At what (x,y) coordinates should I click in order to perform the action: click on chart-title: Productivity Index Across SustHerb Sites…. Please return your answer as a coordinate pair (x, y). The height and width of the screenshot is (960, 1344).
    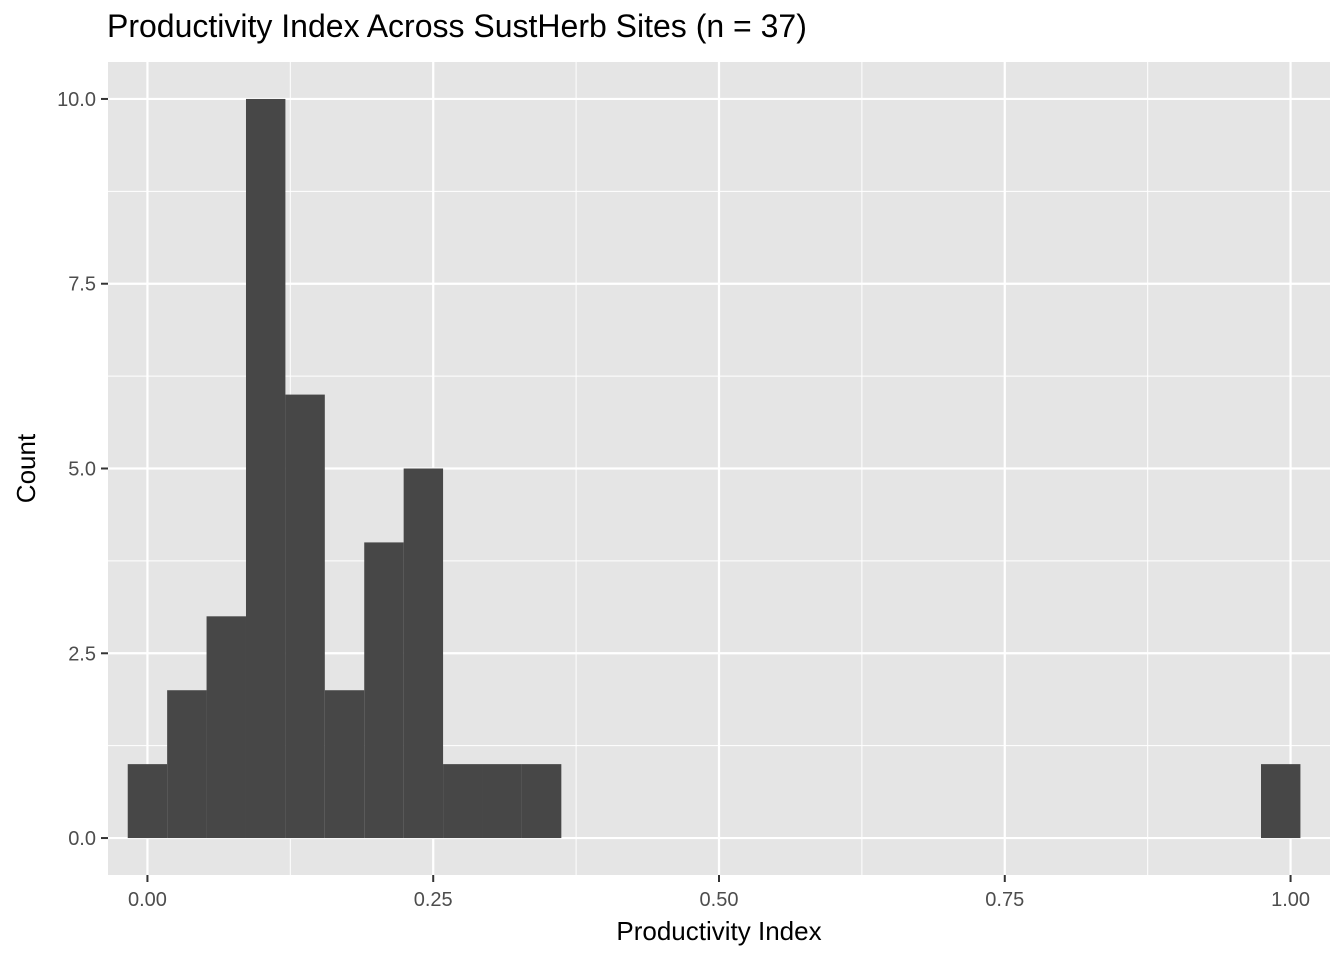
    Looking at the image, I should click on (457, 26).